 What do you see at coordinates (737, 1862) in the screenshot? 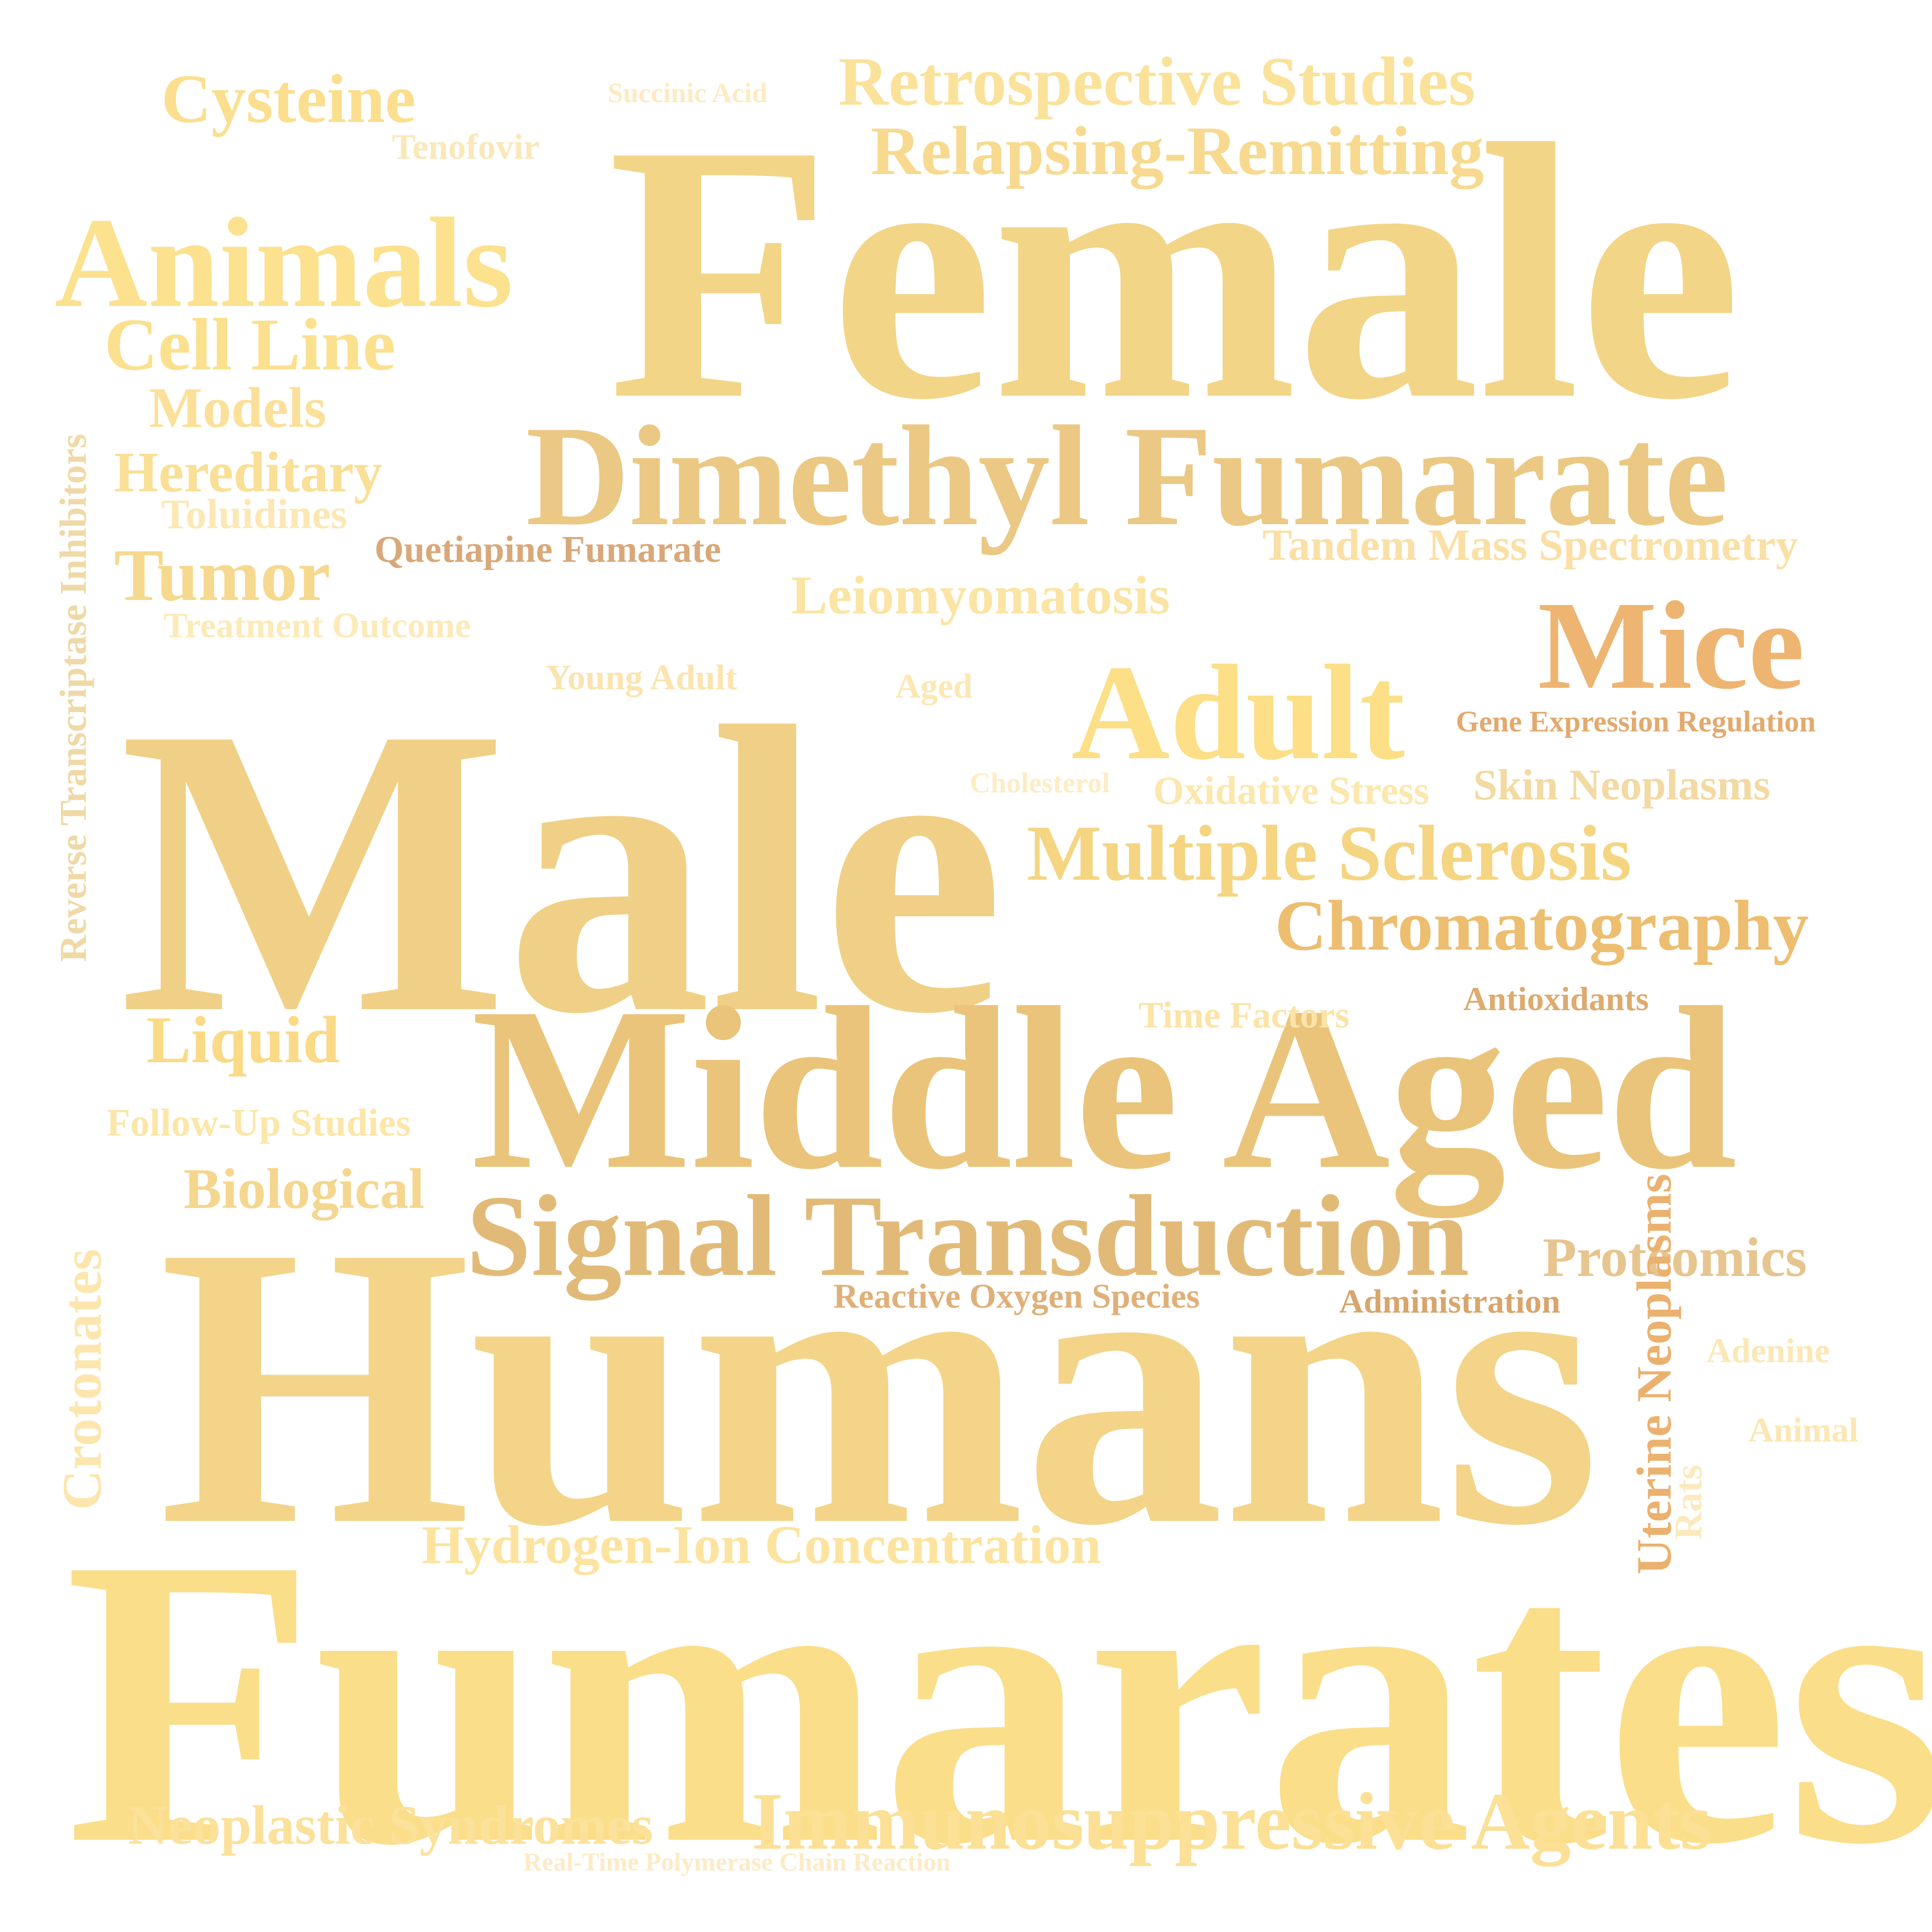
I see `word-real-time-polymerase-chain-reaction: Real-Time Polymerase Chain Reaction` at bounding box center [737, 1862].